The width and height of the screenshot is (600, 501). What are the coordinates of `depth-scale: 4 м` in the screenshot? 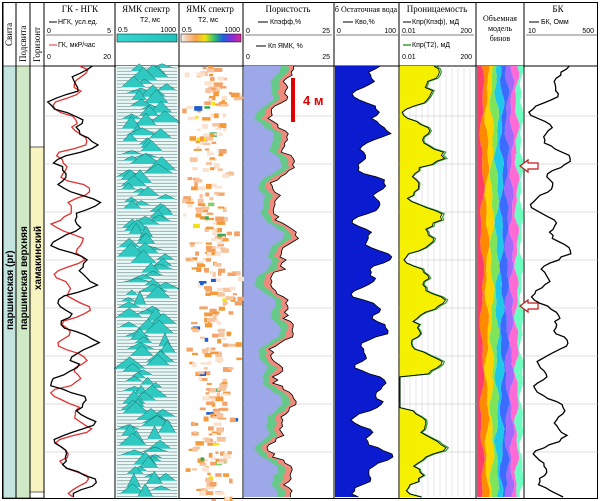 It's located at (307, 100).